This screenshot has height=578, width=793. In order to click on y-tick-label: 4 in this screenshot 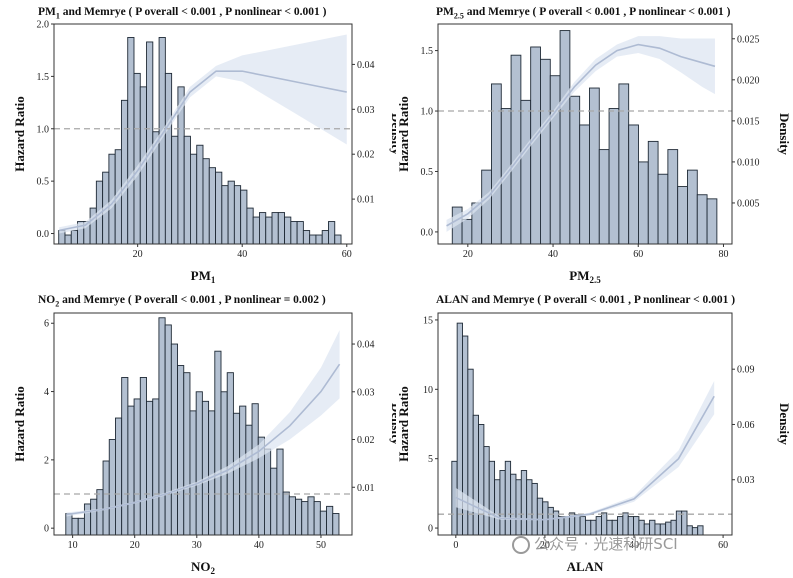, I will do `click(46, 392)`.